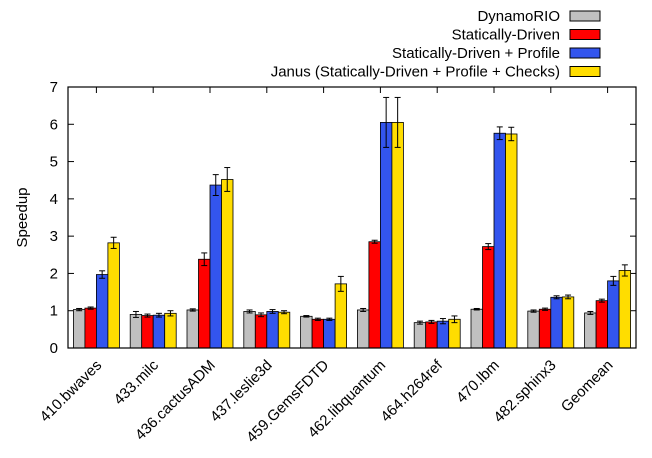  I want to click on y-tick-label: 5, so click(54, 162).